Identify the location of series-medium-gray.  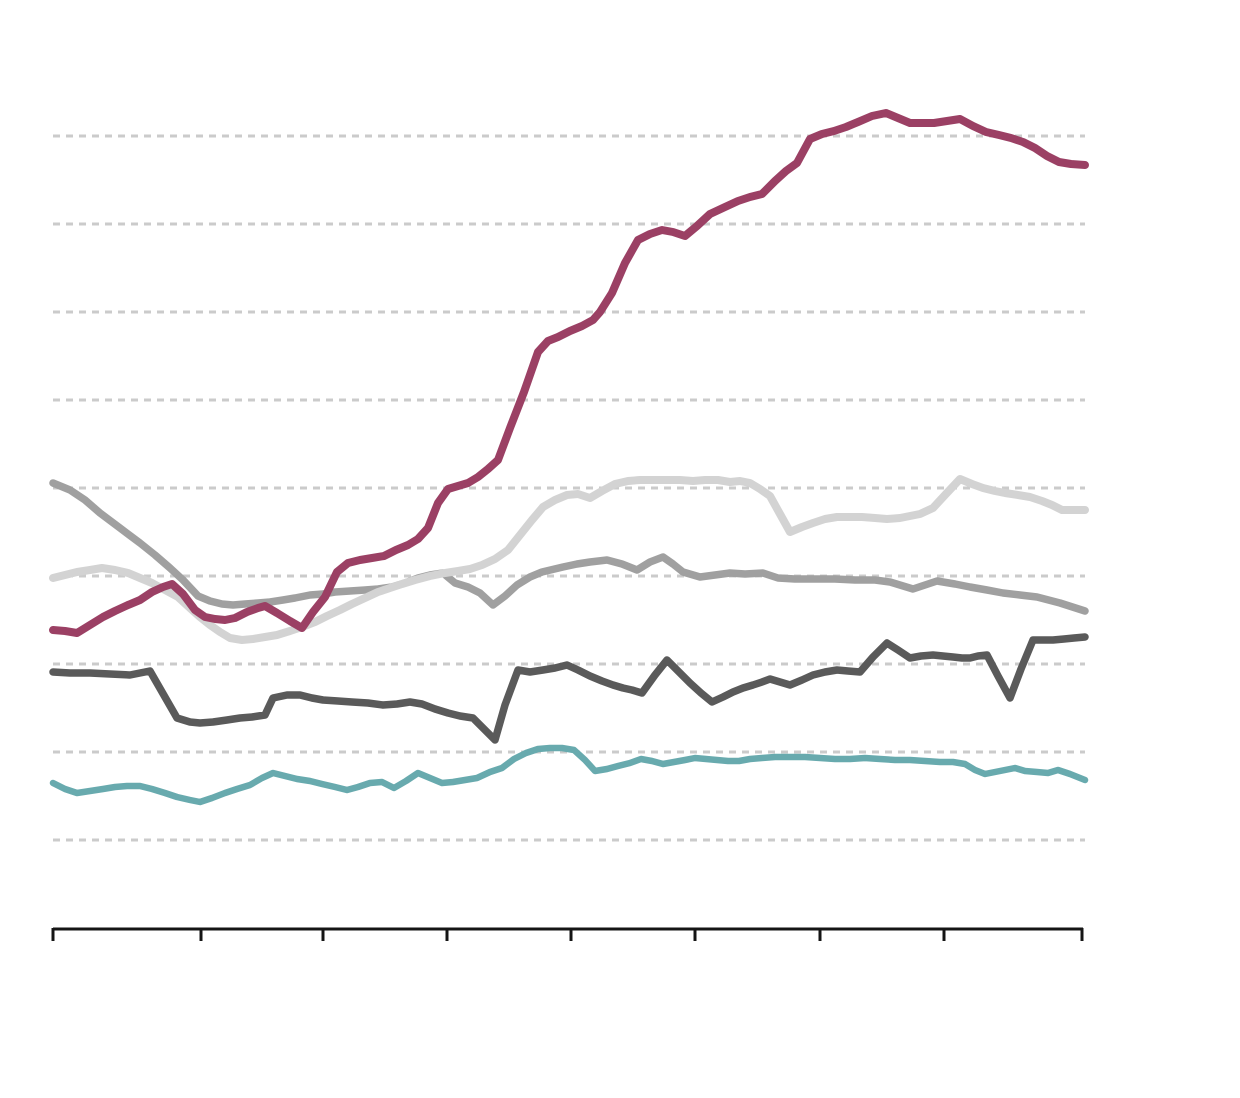
(569, 547).